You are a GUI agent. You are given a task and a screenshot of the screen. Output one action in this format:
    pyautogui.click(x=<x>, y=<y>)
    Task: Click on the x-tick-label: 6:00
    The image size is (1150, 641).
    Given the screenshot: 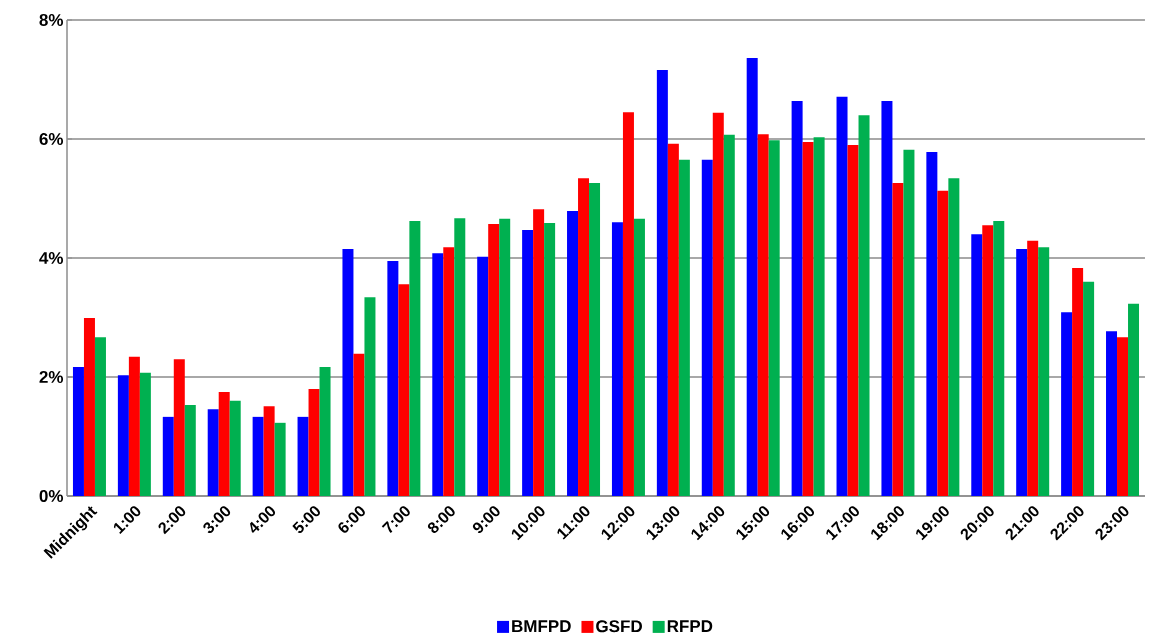 What is the action you would take?
    pyautogui.click(x=351, y=519)
    